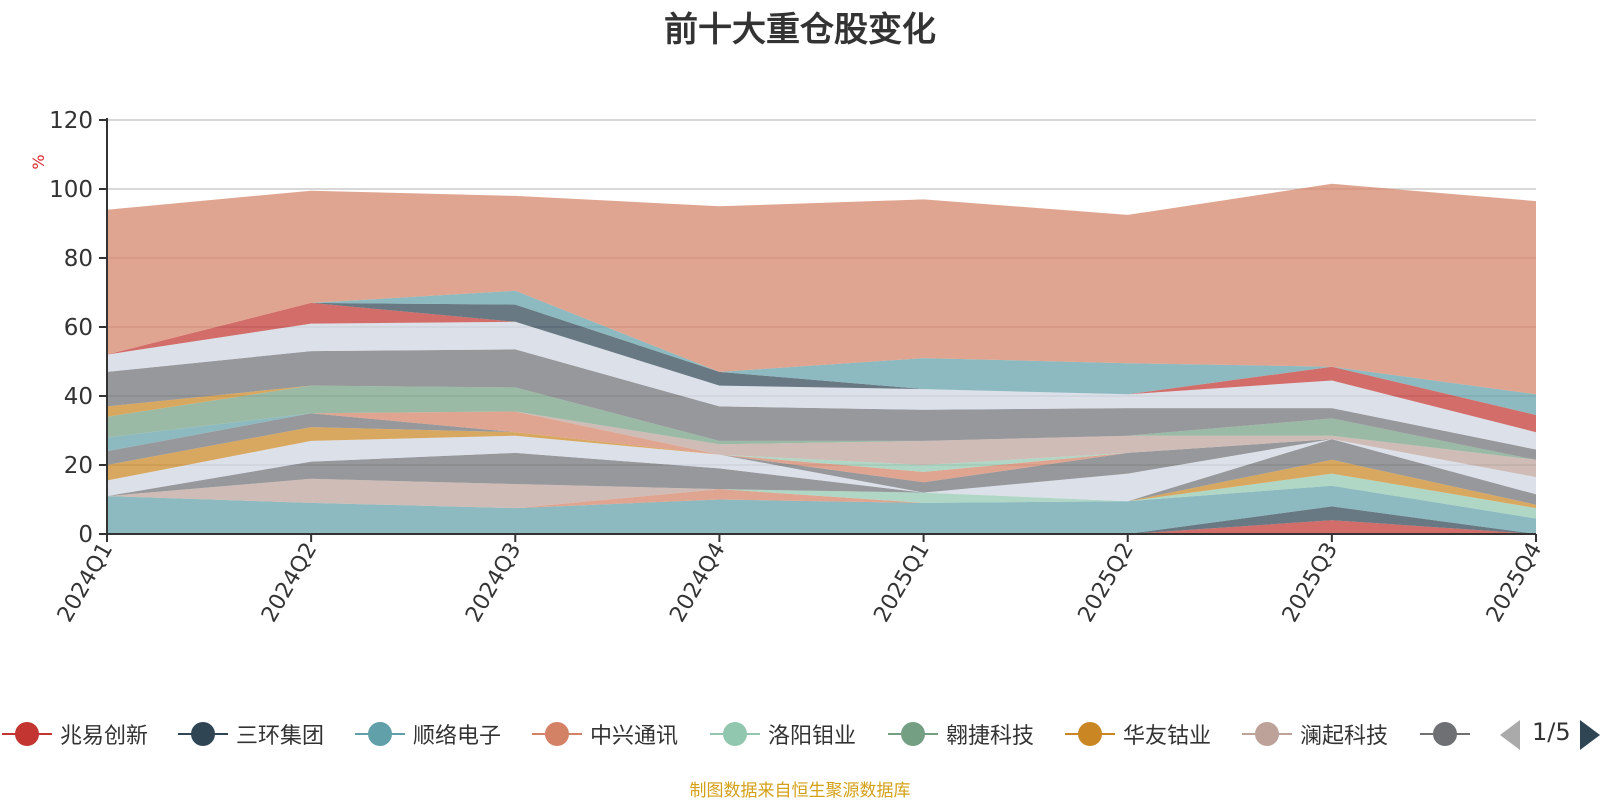  What do you see at coordinates (78, 328) in the screenshot?
I see `y-tick-label: 60` at bounding box center [78, 328].